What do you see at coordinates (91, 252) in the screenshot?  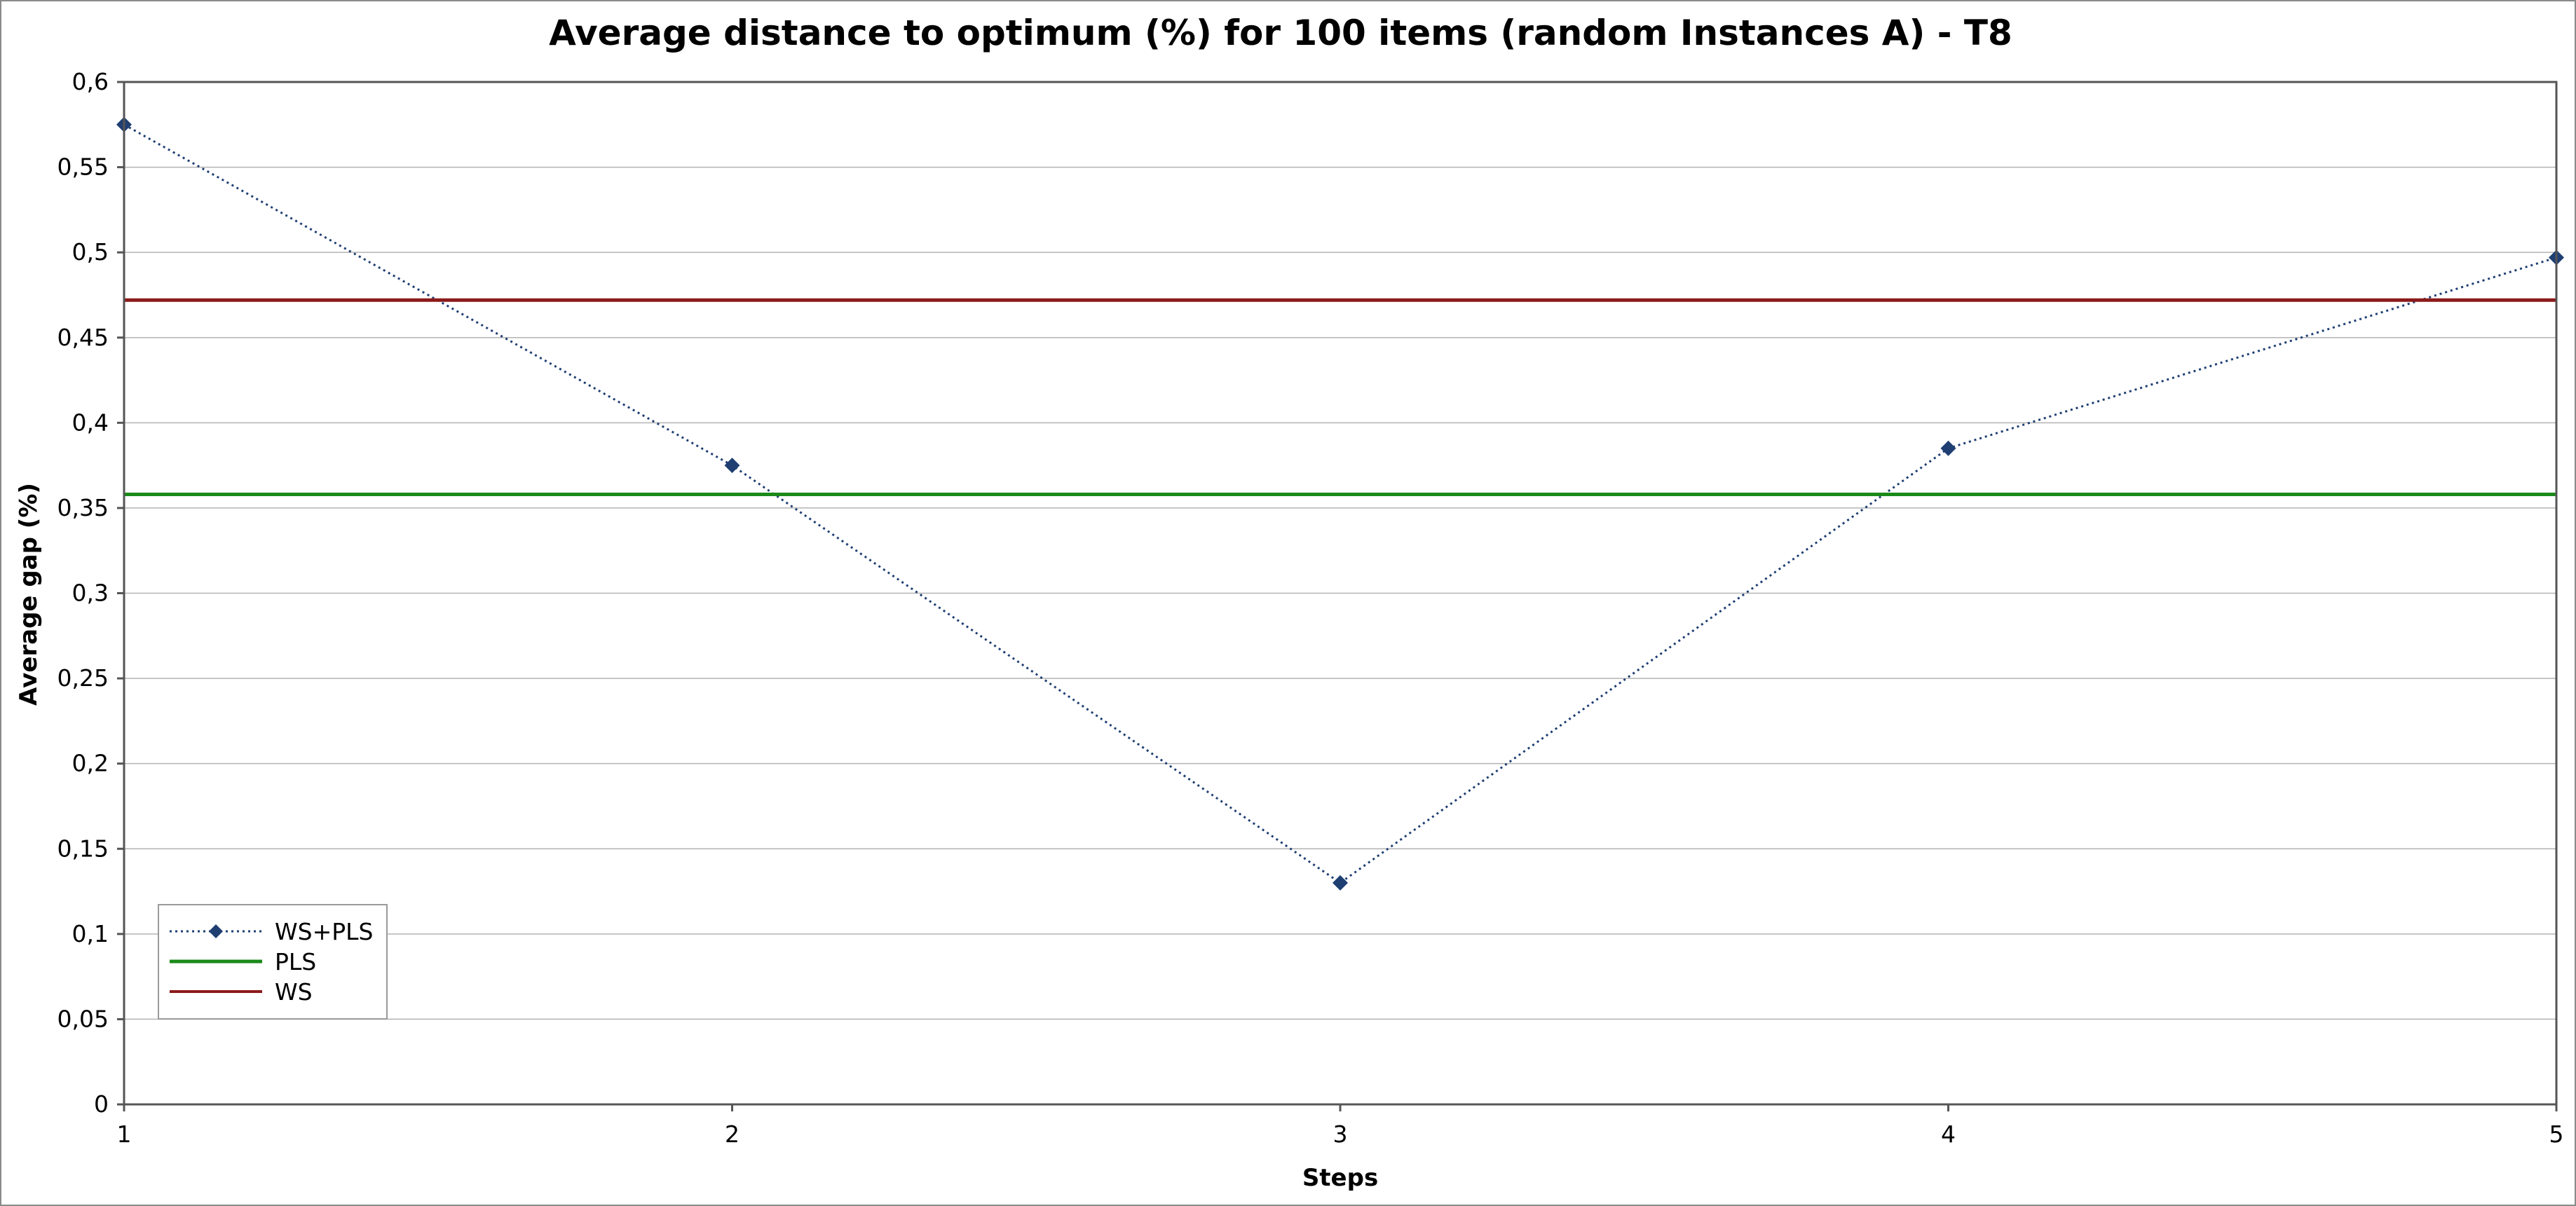 I see `y-tick-label: 0,5` at bounding box center [91, 252].